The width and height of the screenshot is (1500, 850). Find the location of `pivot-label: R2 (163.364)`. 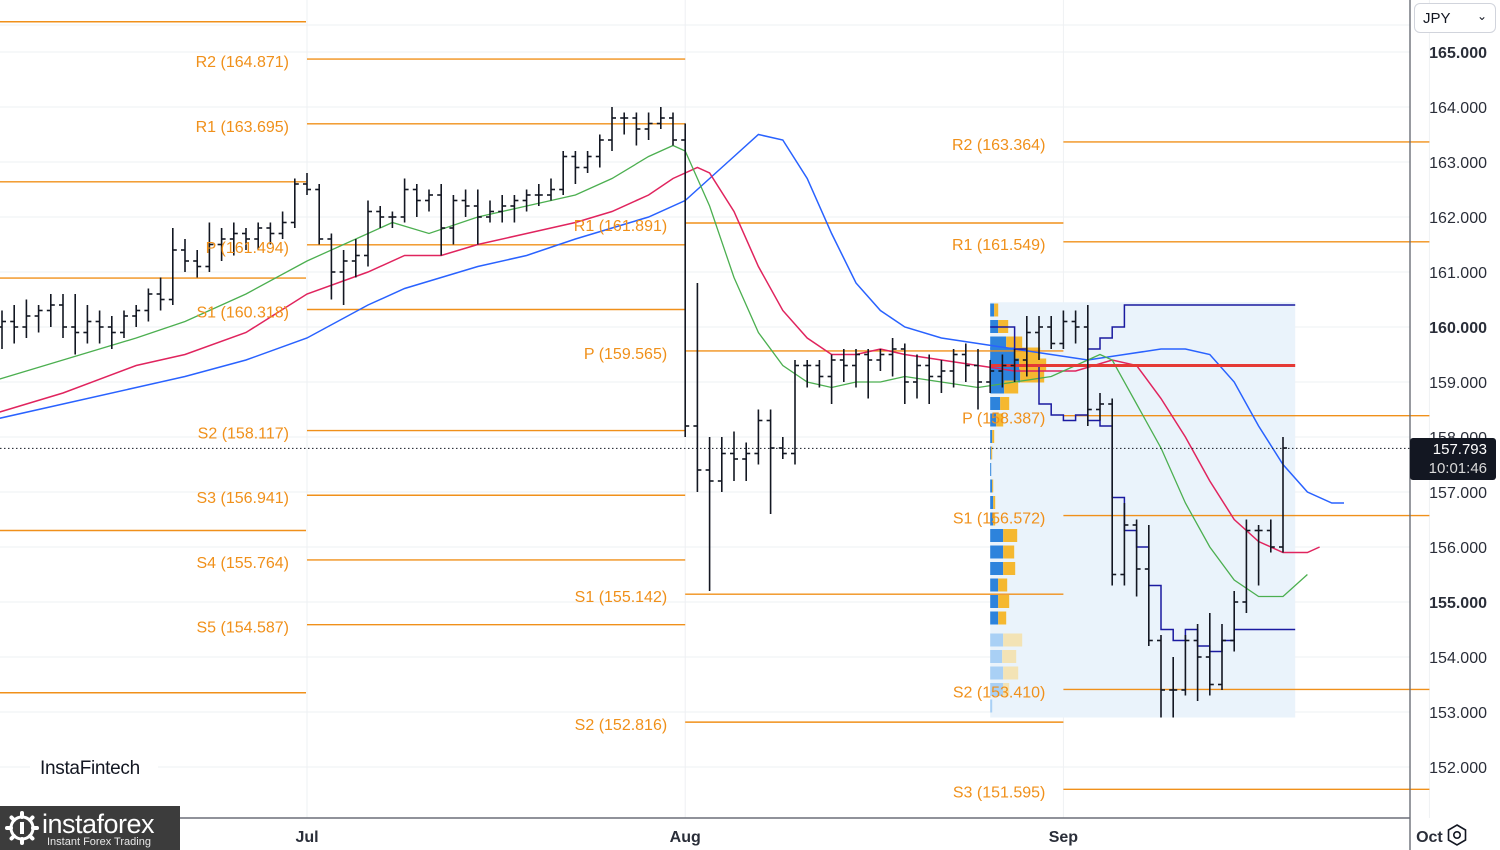

pivot-label: R2 (163.364) is located at coordinates (998, 145).